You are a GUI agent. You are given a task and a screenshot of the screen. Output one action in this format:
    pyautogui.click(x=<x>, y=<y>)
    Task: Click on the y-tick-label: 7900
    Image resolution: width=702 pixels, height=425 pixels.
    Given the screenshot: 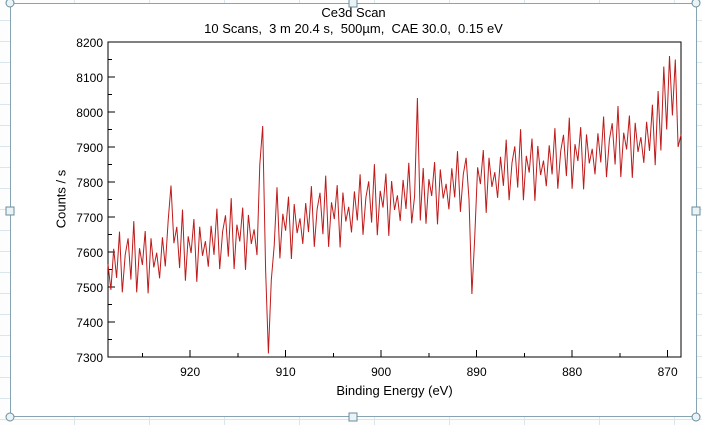 What is the action you would take?
    pyautogui.click(x=89, y=148)
    